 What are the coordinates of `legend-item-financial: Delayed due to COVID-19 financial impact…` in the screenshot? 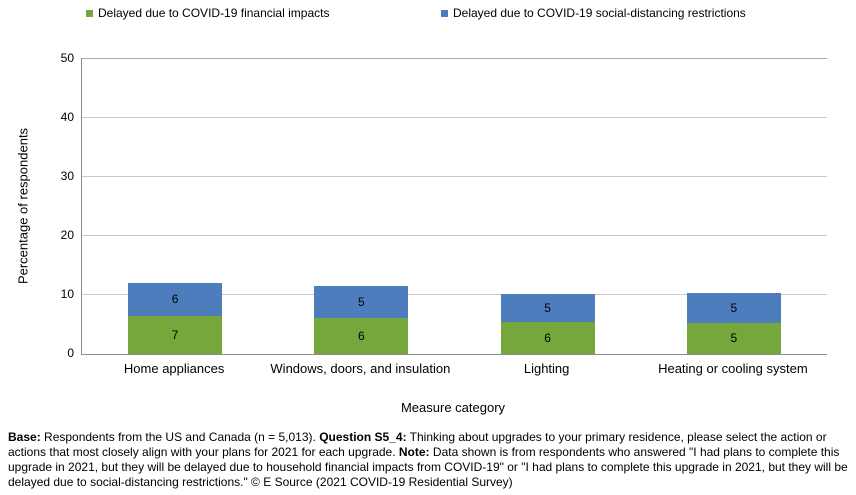 It's located at (207, 13).